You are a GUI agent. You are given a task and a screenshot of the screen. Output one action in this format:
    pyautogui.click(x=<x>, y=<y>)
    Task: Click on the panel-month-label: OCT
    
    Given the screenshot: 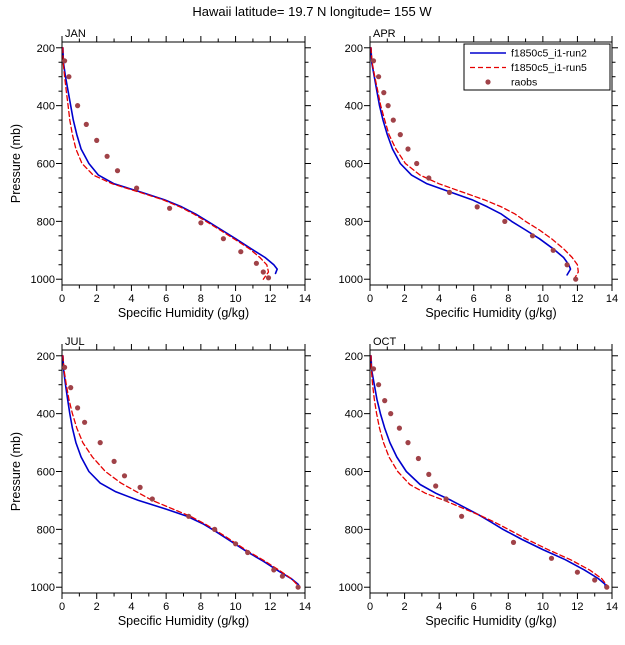 What is the action you would take?
    pyautogui.click(x=385, y=342)
    